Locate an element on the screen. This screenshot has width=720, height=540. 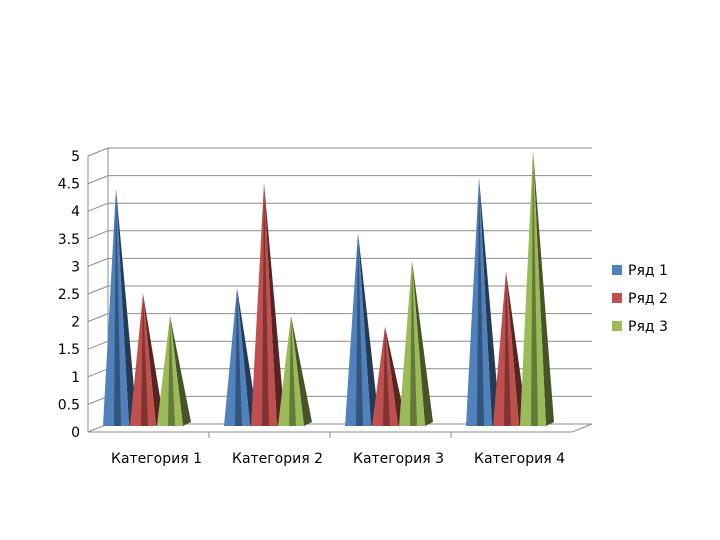
y-axis-ticks: 0 0.5 1 1.5 2 2.5 3 3.5 4 4.5 5 is located at coordinates (69, 295).